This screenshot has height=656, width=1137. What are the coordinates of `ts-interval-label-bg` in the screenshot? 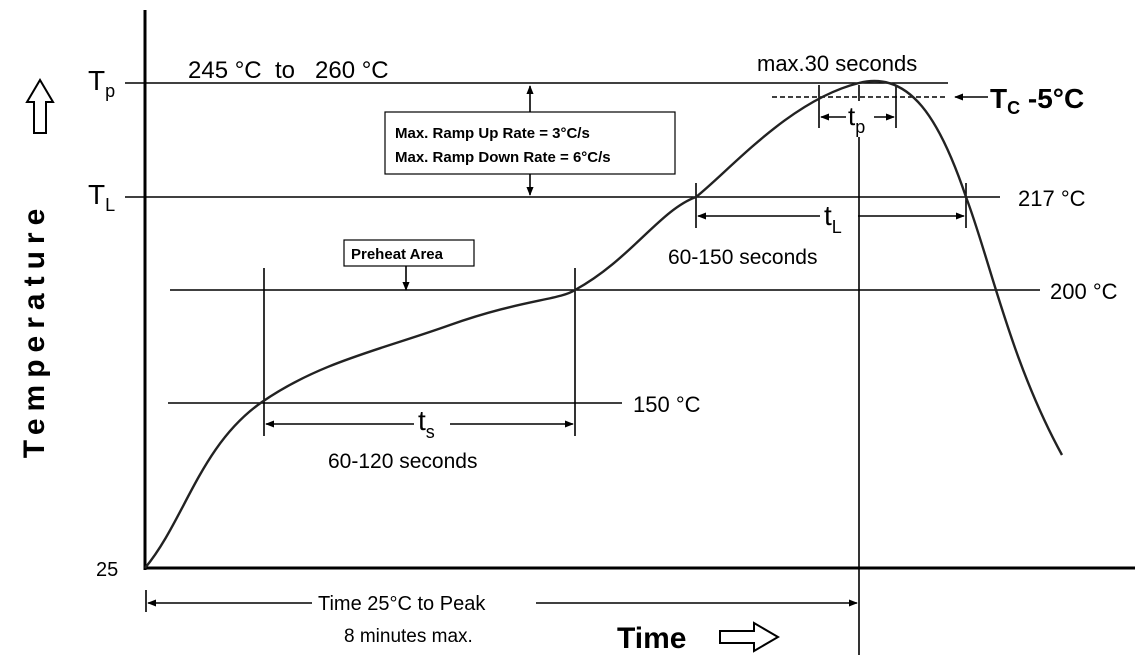 It's located at (432, 425).